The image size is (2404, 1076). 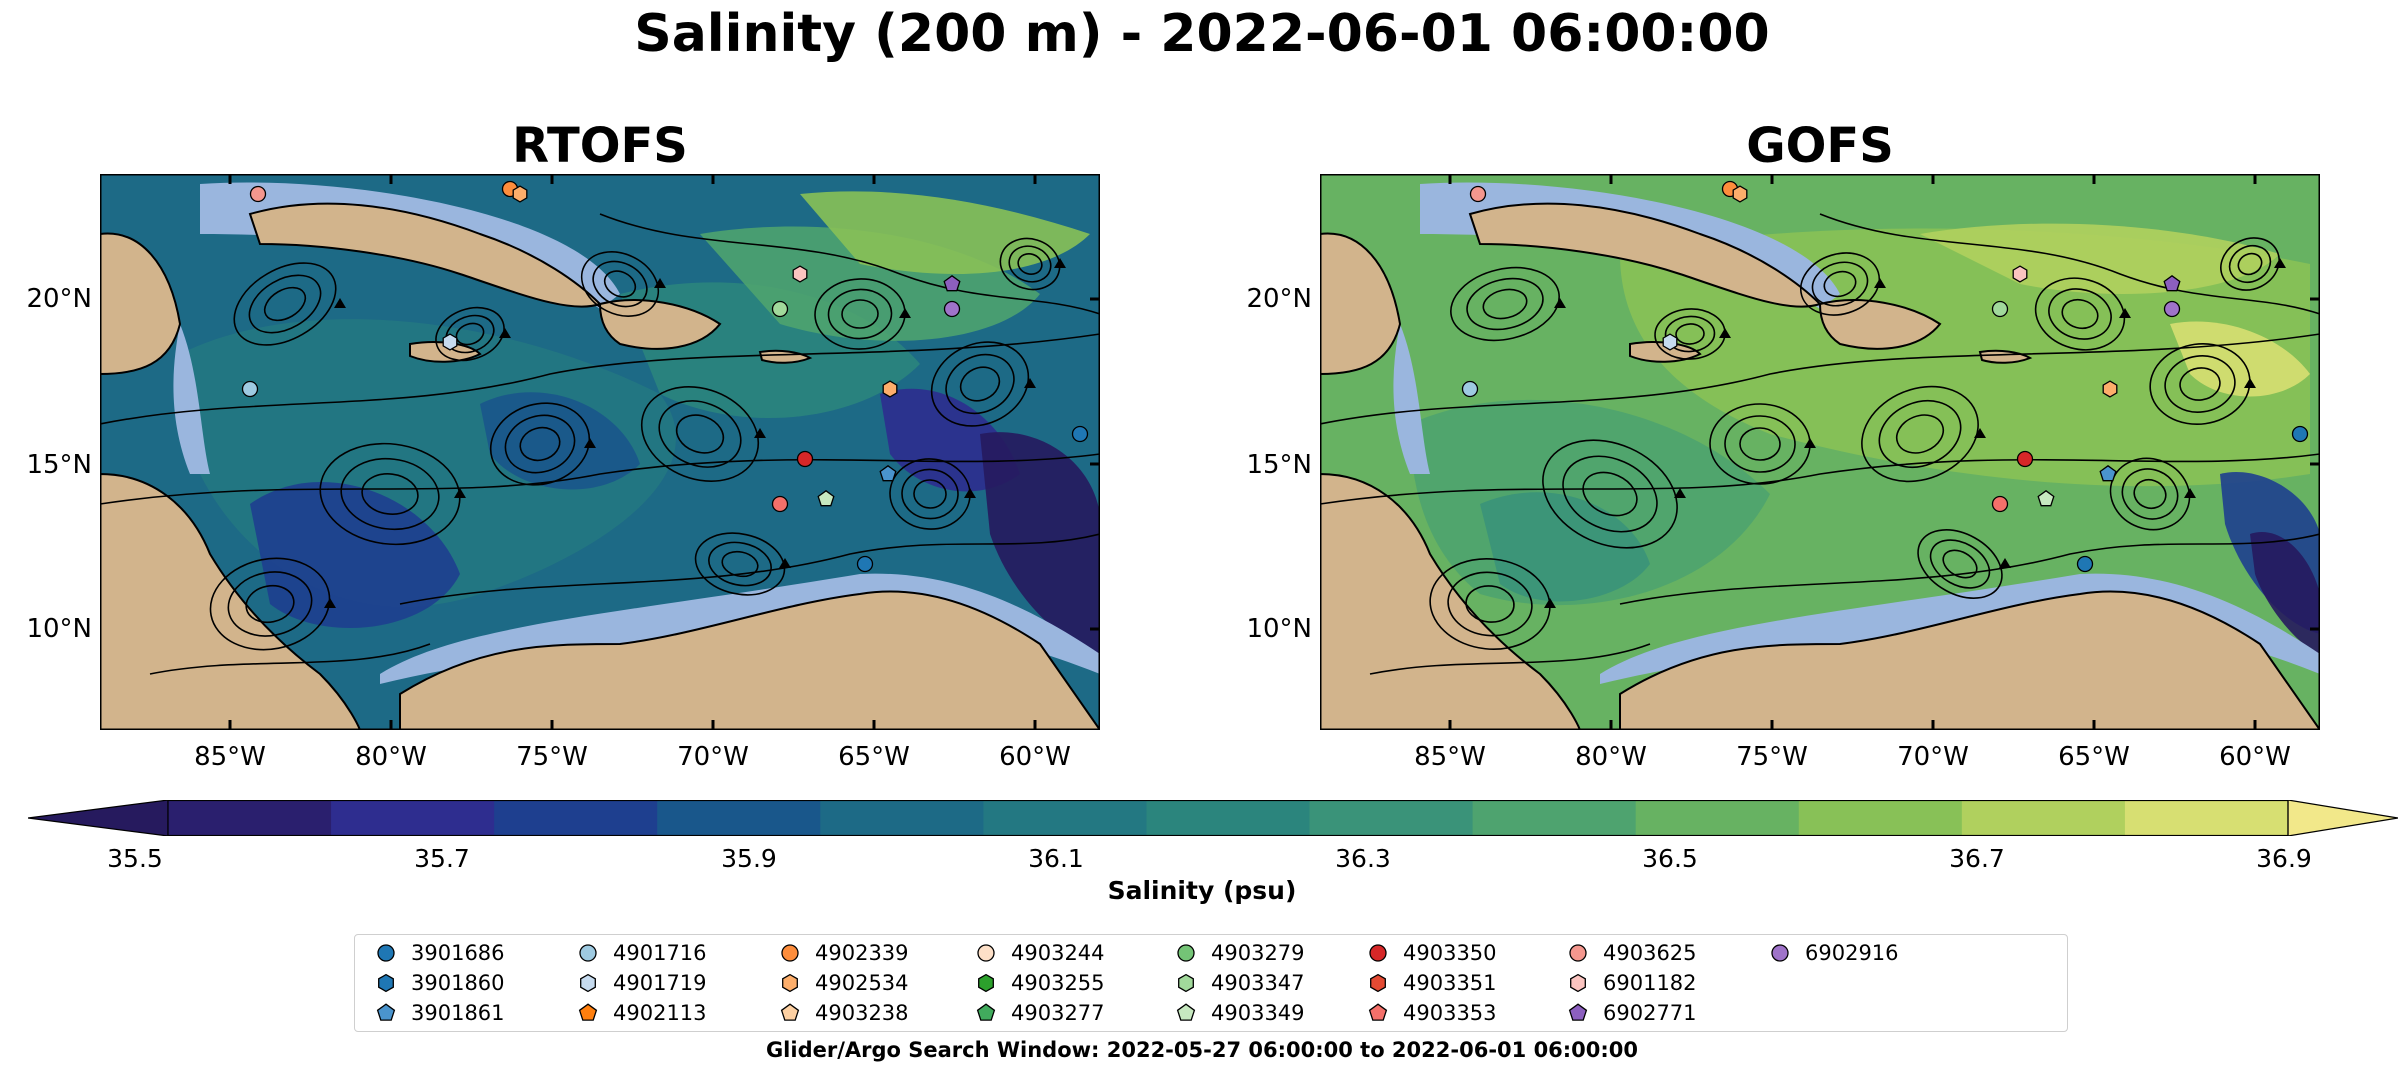 I want to click on legend-label: 4903625, so click(x=1650, y=953).